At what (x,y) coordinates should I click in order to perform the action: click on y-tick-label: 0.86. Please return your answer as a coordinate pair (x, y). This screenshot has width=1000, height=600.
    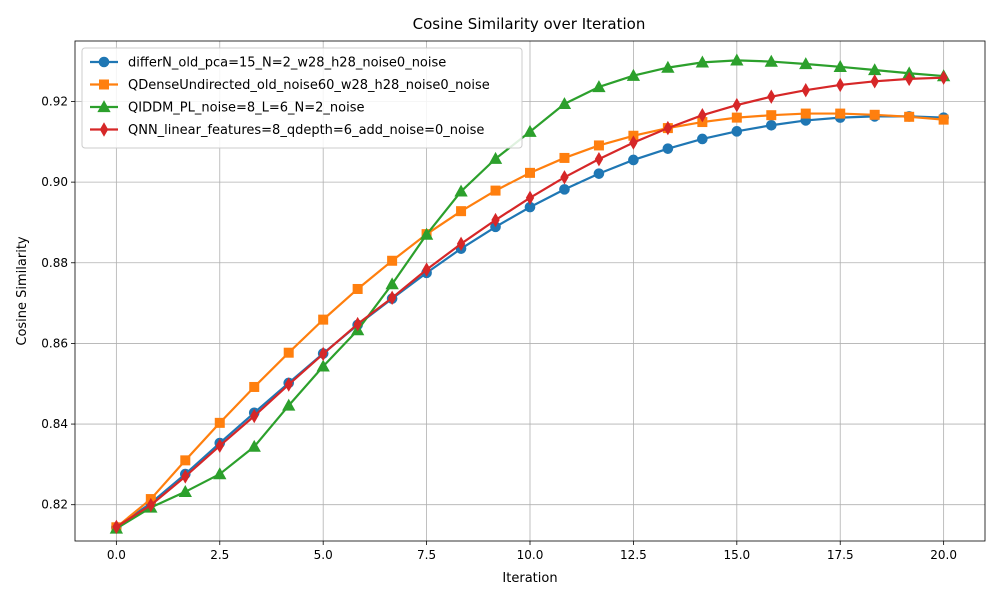
    Looking at the image, I should click on (54, 343).